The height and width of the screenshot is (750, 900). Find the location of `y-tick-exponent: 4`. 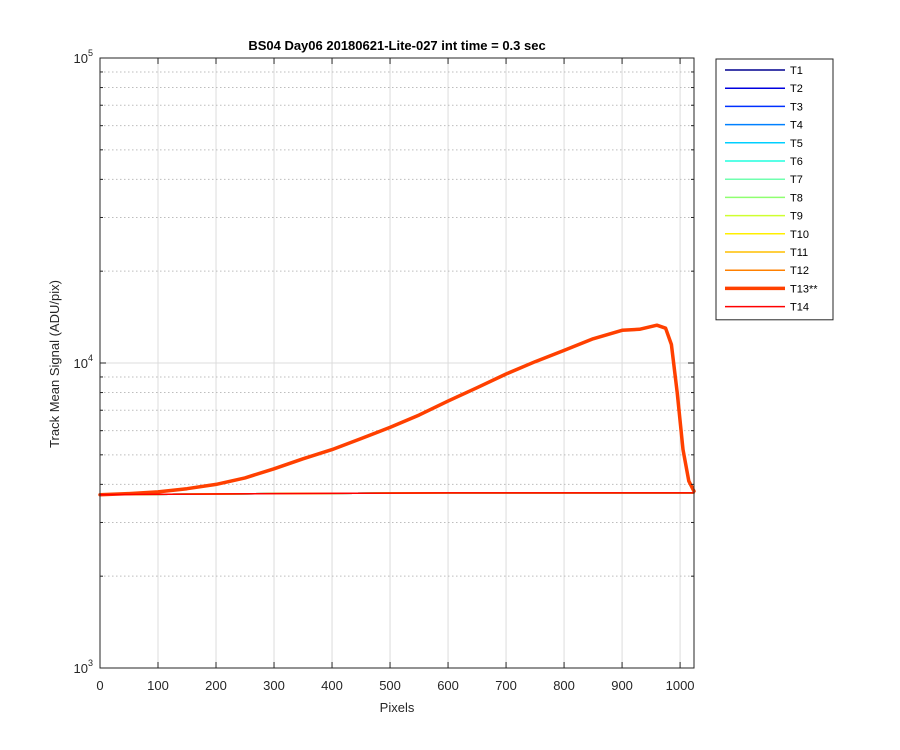

y-tick-exponent: 4 is located at coordinates (90, 358).